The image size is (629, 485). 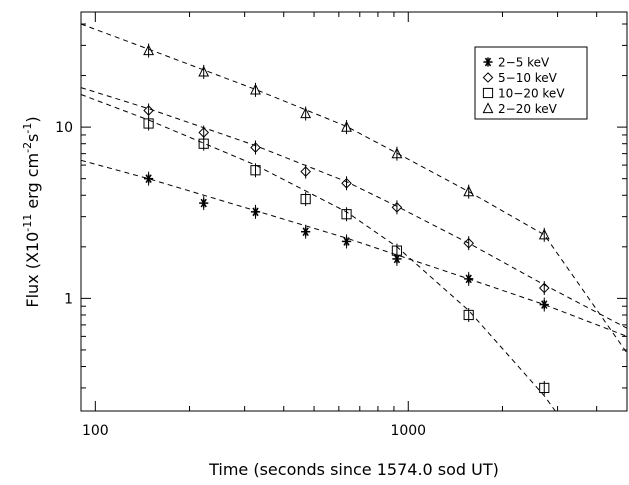 I want to click on y-tick-label: 1, so click(x=68, y=299).